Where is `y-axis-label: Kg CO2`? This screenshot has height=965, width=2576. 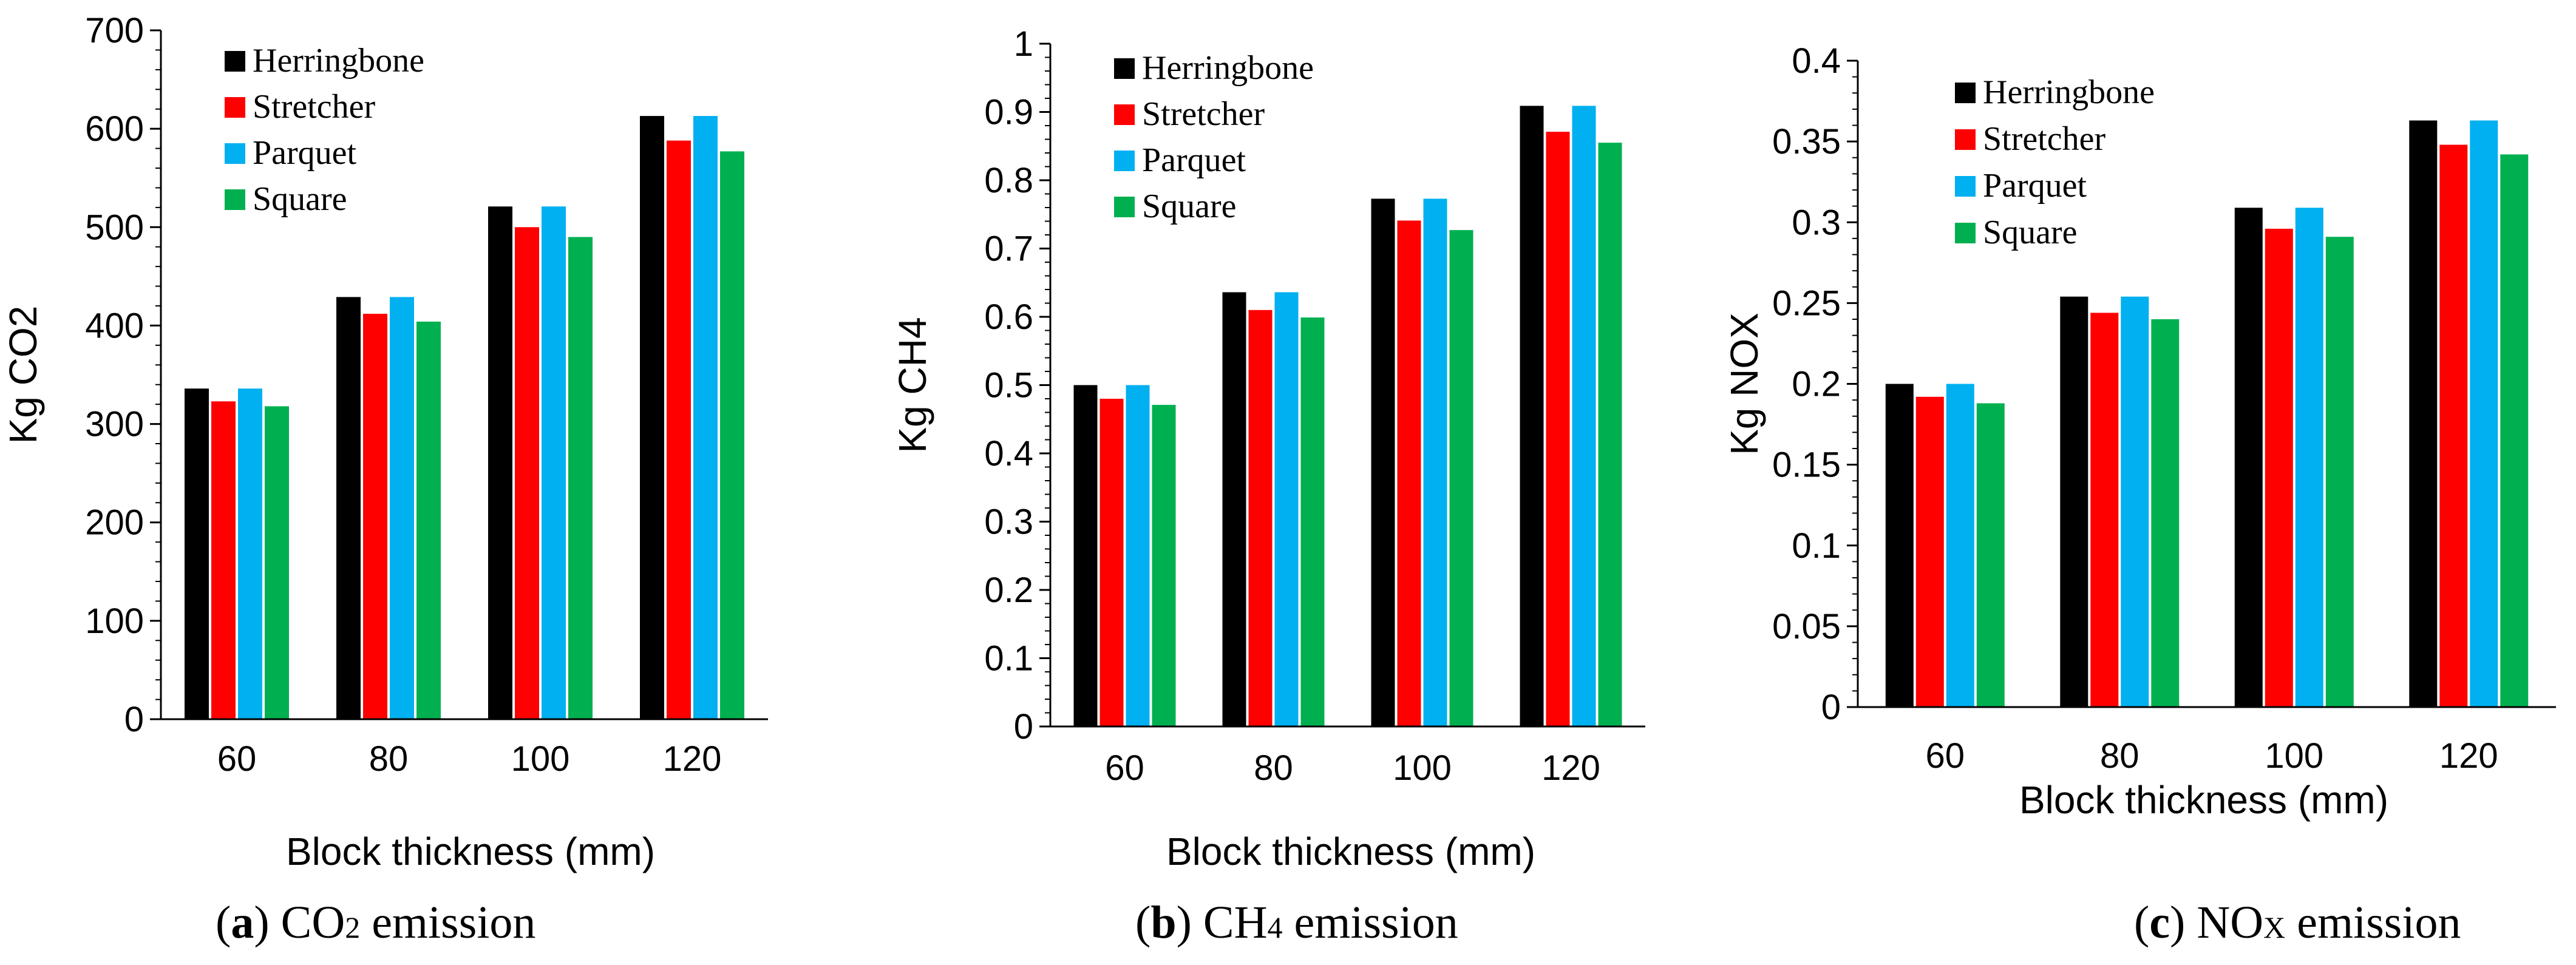
y-axis-label: Kg CO2 is located at coordinates (23, 375).